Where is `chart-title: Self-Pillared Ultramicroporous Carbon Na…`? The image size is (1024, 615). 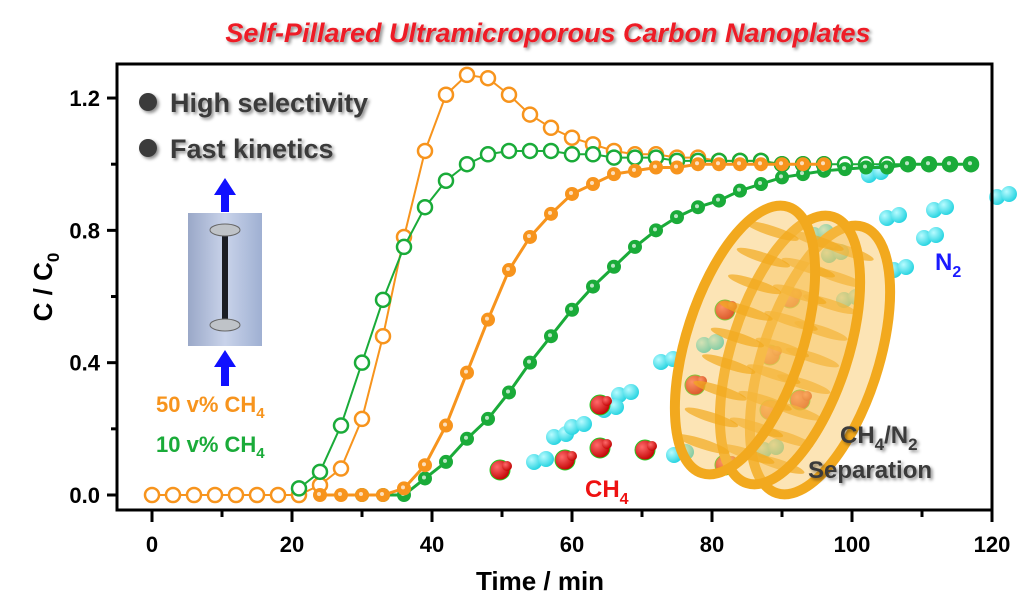 chart-title: Self-Pillared Ultramicroporous Carbon Na… is located at coordinates (547, 33).